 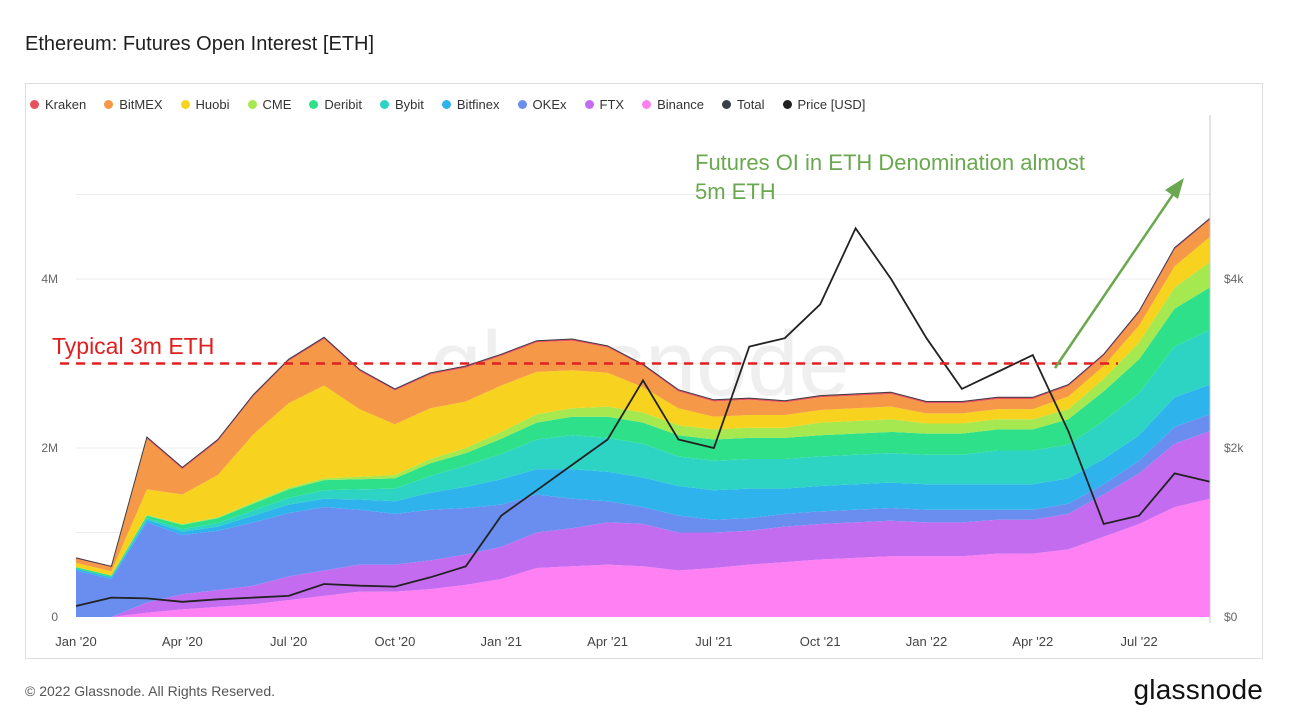 I want to click on x-tick-label: Apr '22, so click(x=1032, y=641).